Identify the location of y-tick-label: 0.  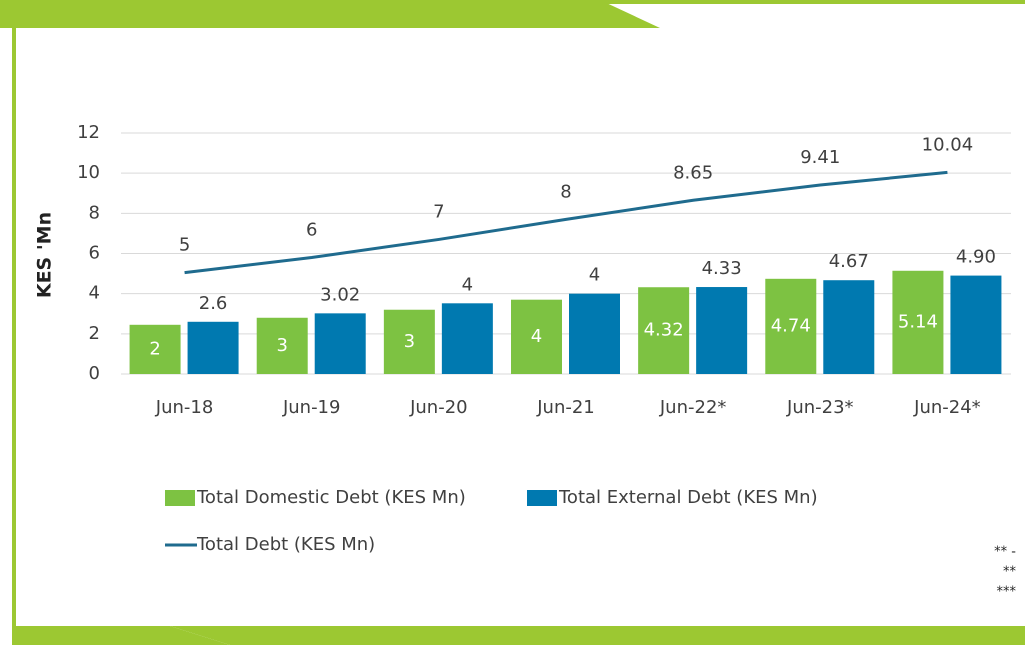
(94, 373).